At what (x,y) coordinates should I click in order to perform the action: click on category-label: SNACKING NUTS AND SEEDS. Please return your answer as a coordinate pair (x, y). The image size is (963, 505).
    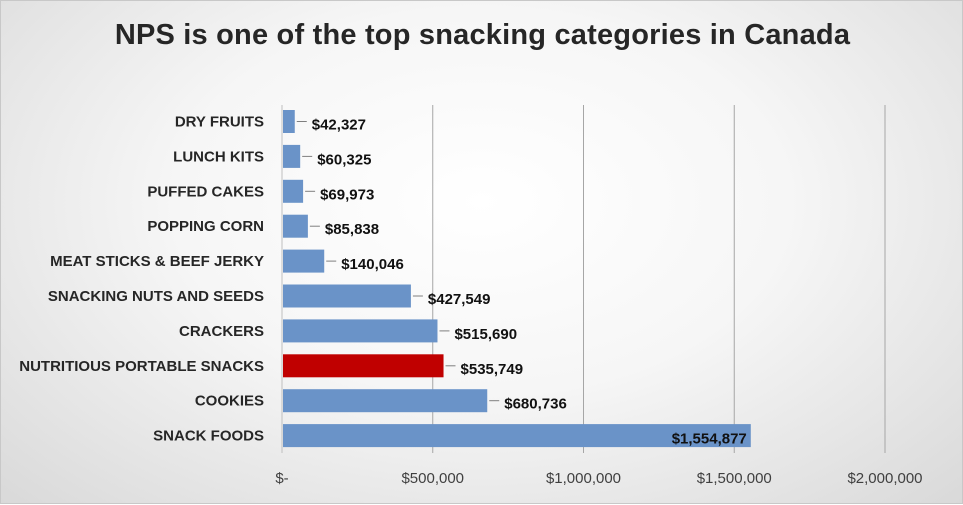
    Looking at the image, I should click on (156, 296).